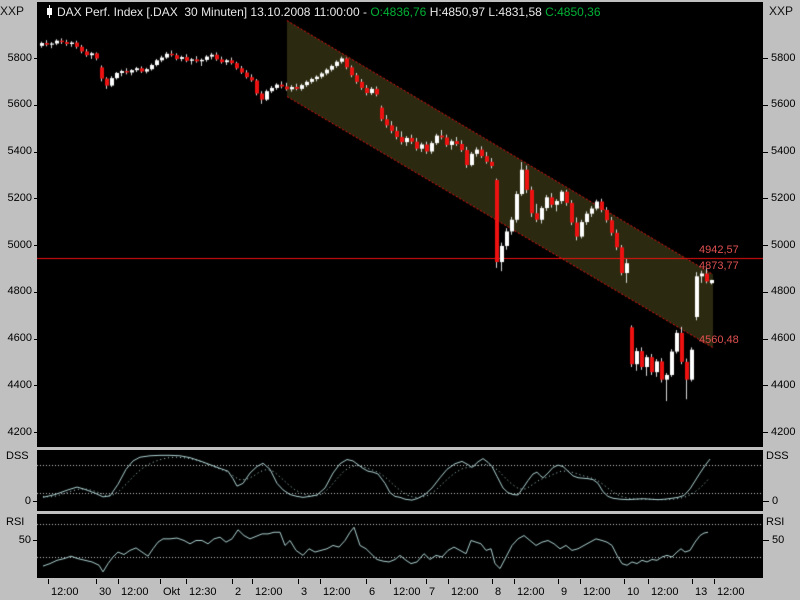 Image resolution: width=800 pixels, height=600 pixels. What do you see at coordinates (203, 592) in the screenshot?
I see `time-tick-label: 12:30` at bounding box center [203, 592].